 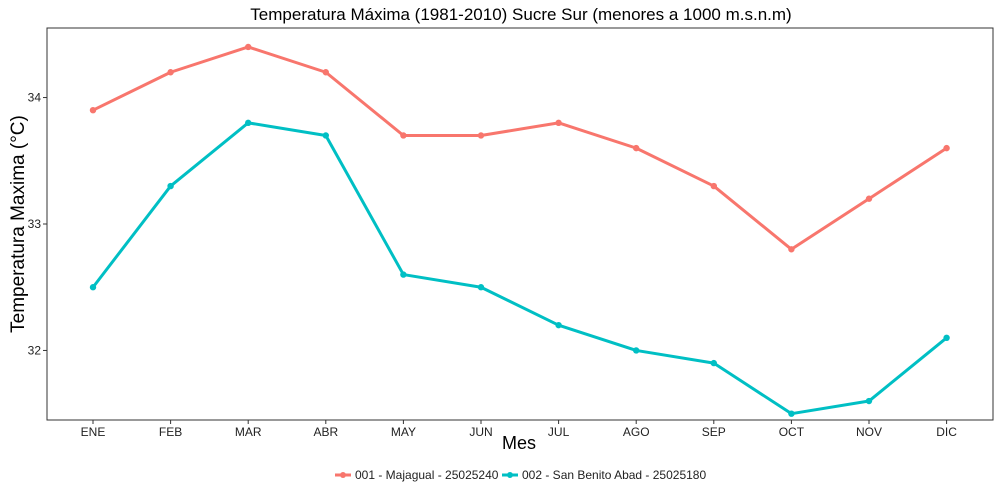 What do you see at coordinates (35, 98) in the screenshot?
I see `y-tick-label: 34` at bounding box center [35, 98].